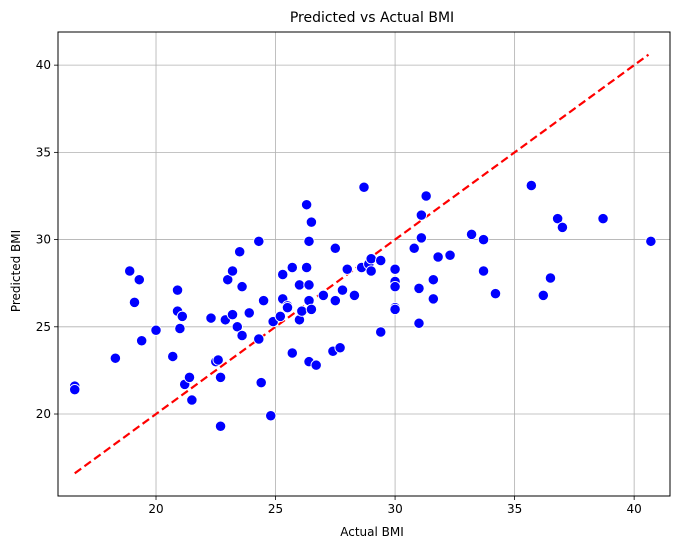  I want to click on x-tick-label: 40, so click(634, 509).